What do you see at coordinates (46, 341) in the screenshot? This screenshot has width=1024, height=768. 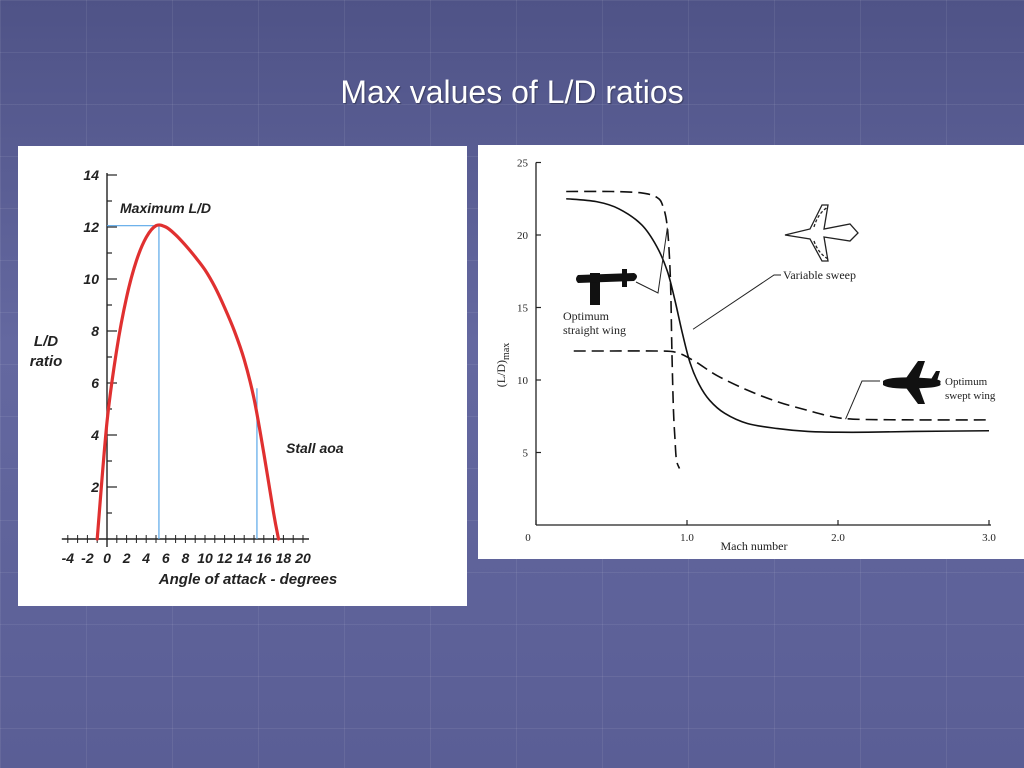 I see `left-chart-y-axis-label-line: L/D` at bounding box center [46, 341].